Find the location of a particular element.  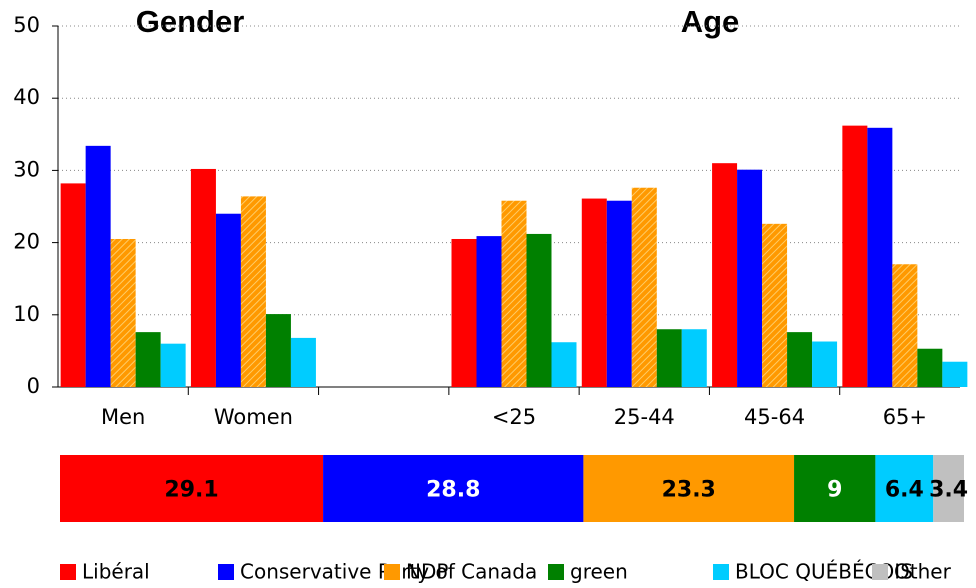

y-tick-label: 10 is located at coordinates (26, 314).